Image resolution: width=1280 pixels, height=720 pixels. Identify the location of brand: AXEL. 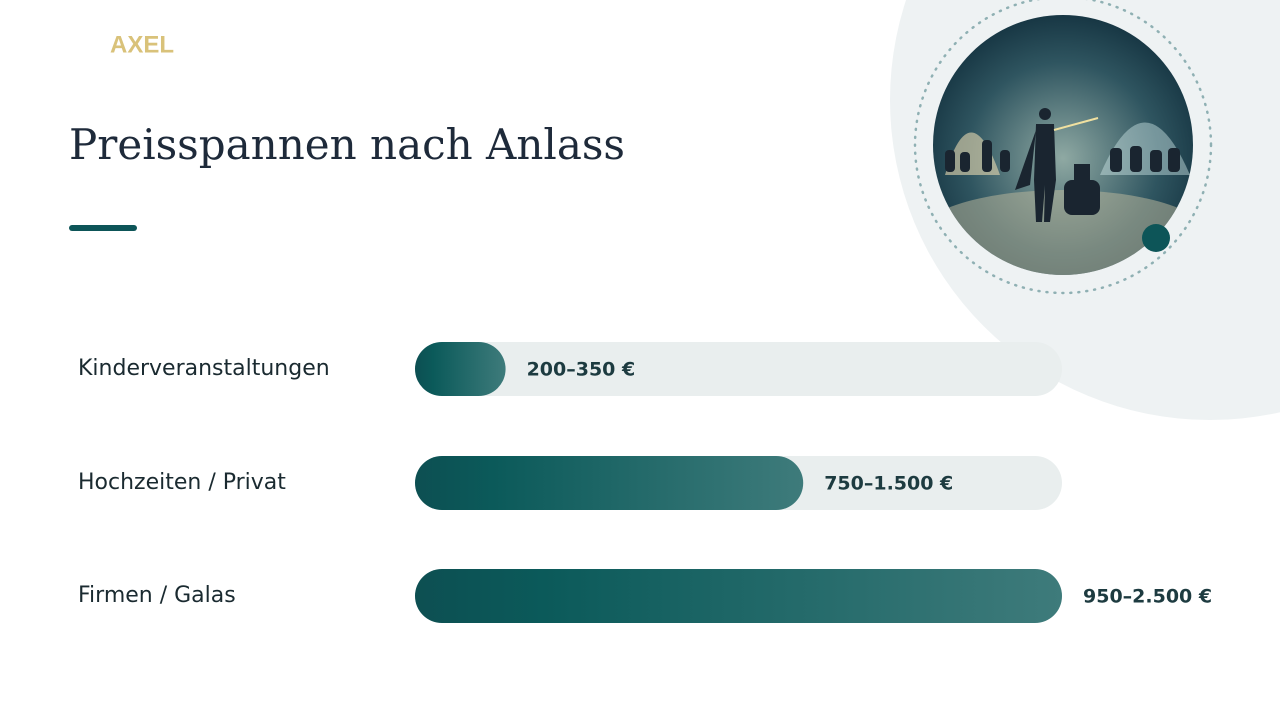
(142, 44).